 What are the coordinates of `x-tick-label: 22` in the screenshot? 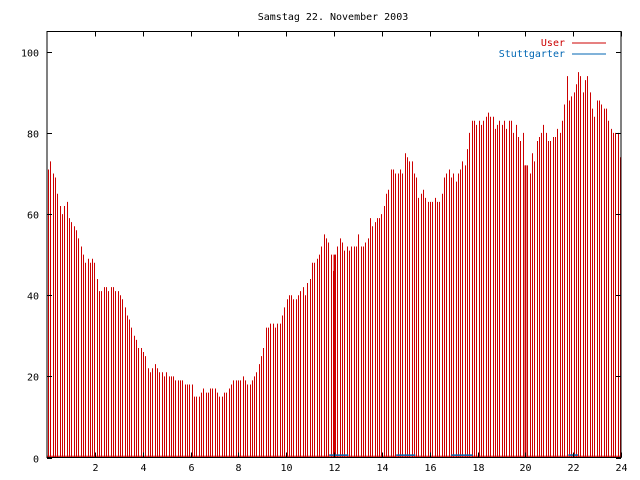 It's located at (573, 468).